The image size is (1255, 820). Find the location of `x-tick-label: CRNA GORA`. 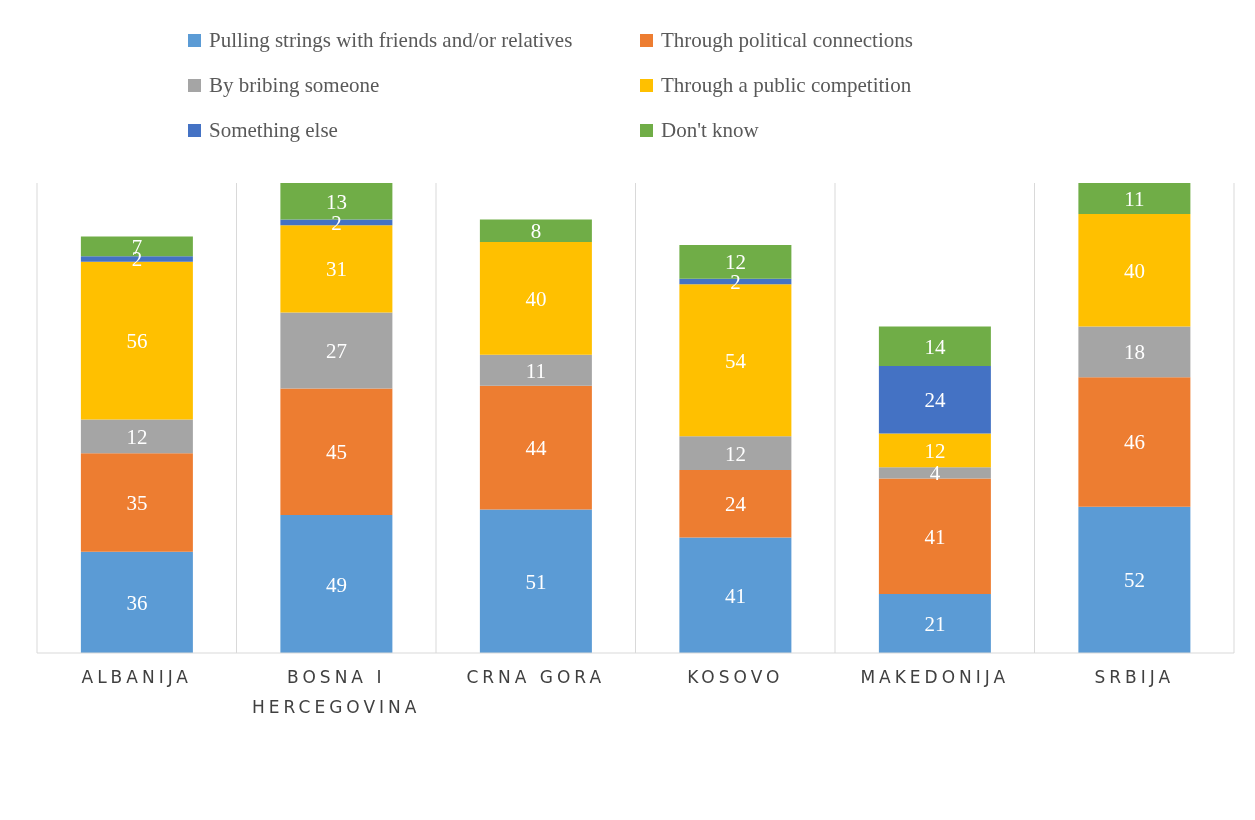

x-tick-label: CRNA GORA is located at coordinates (536, 677).